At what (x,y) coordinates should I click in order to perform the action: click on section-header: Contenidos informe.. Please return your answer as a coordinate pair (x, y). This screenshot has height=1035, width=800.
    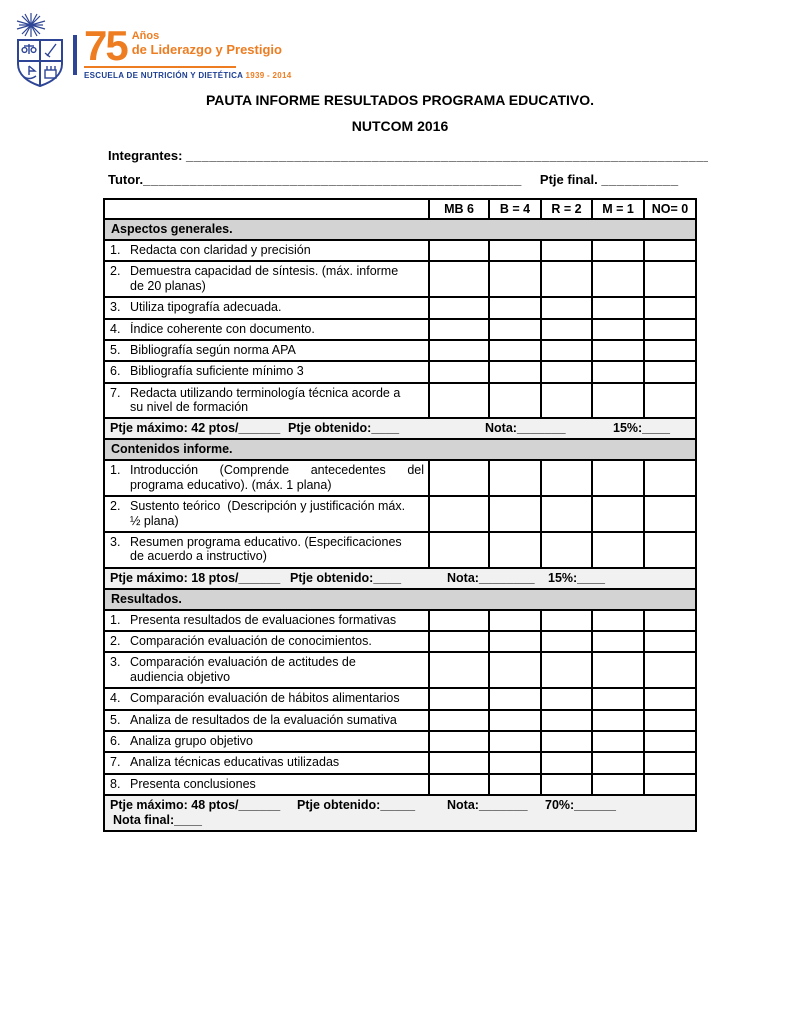
    Looking at the image, I should click on (400, 450).